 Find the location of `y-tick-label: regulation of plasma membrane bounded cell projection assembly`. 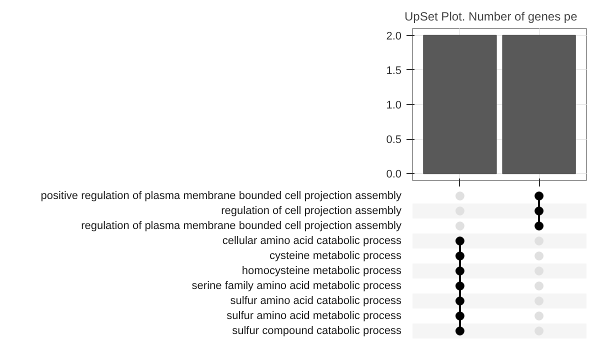

y-tick-label: regulation of plasma membrane bounded cell projection assembly is located at coordinates (241, 226).